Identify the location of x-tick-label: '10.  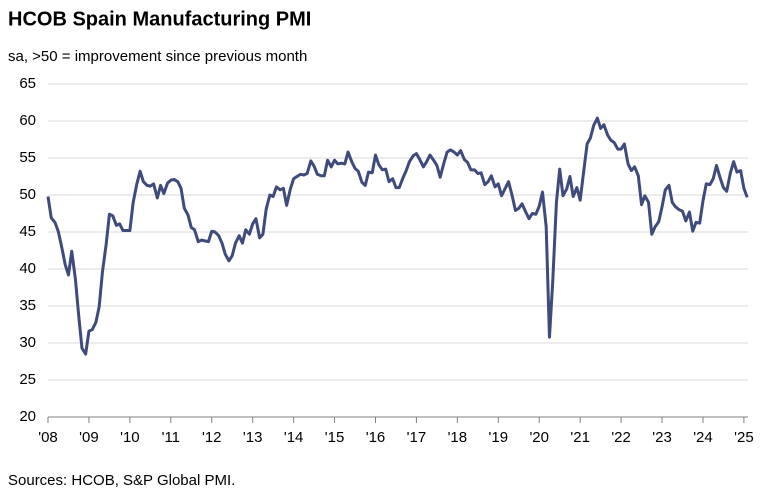
(130, 437).